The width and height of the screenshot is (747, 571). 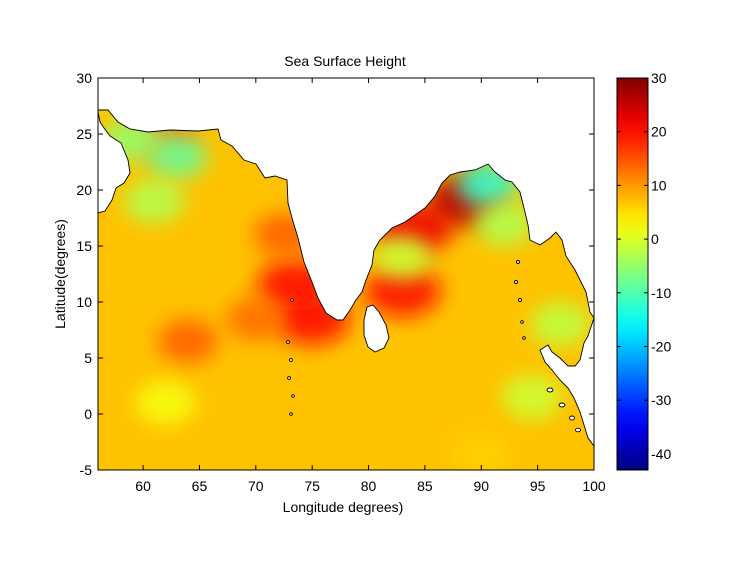 What do you see at coordinates (369, 486) in the screenshot?
I see `x-tick-label: 80` at bounding box center [369, 486].